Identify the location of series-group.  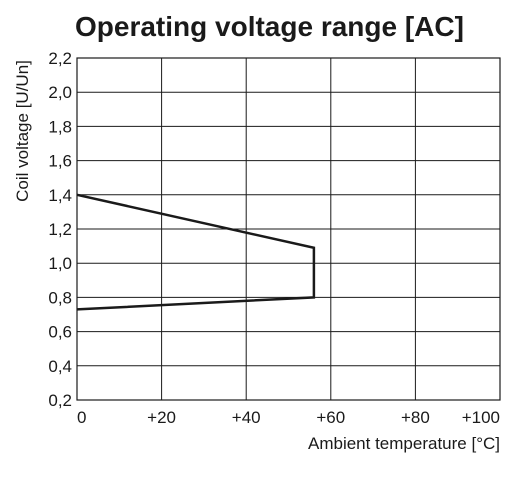
(196, 252).